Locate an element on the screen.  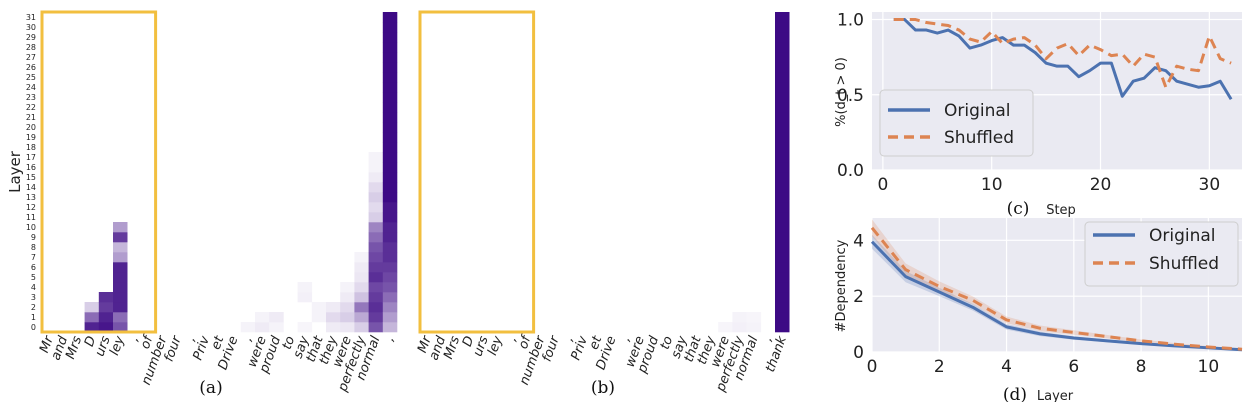
line-c-caption: (c) is located at coordinates (1018, 209).